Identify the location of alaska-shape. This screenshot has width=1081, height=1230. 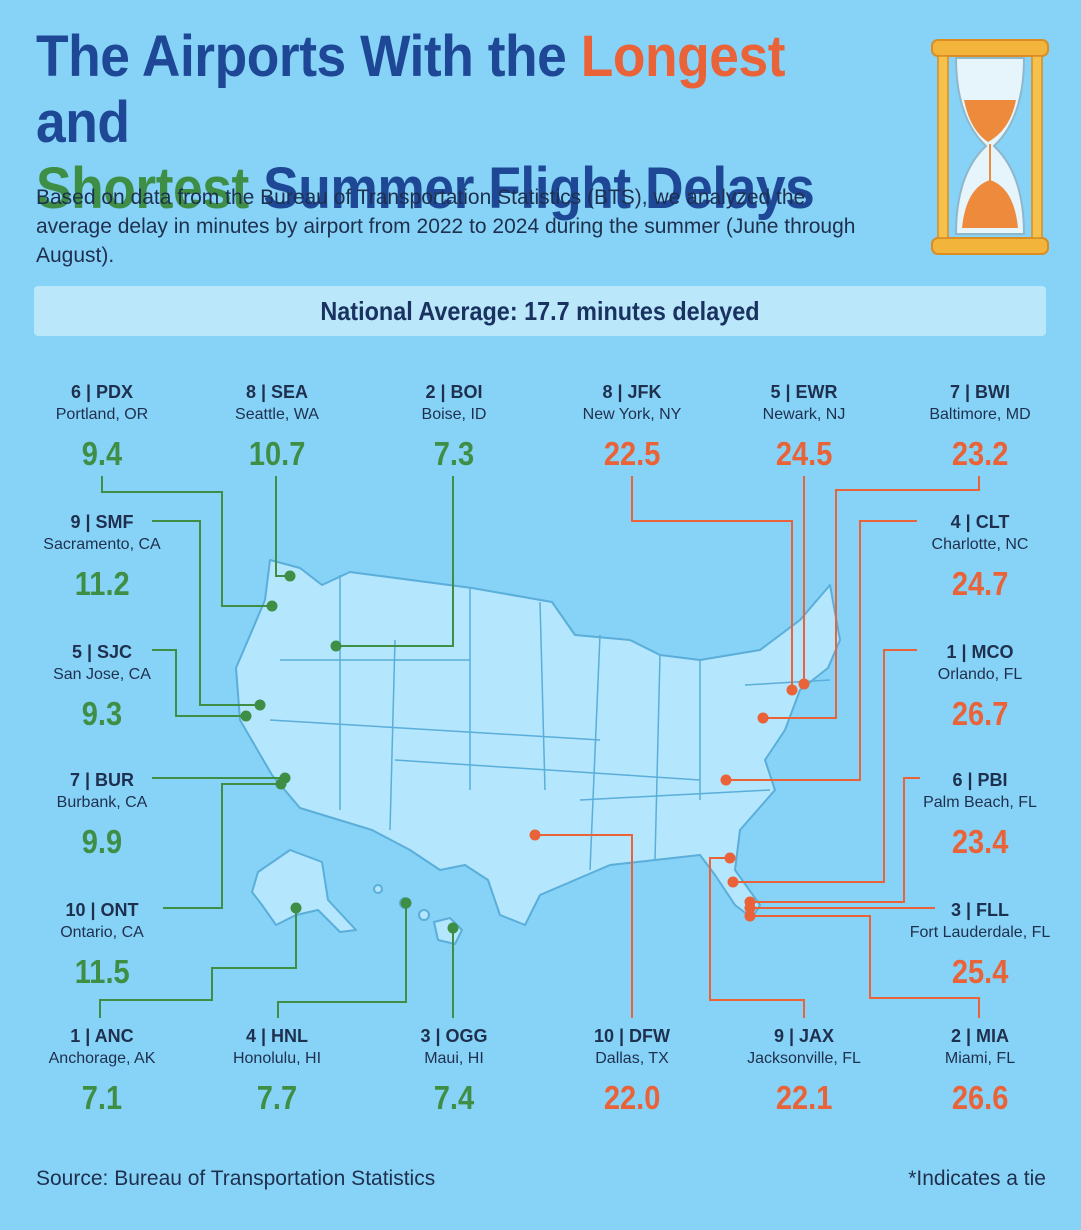
(304, 891).